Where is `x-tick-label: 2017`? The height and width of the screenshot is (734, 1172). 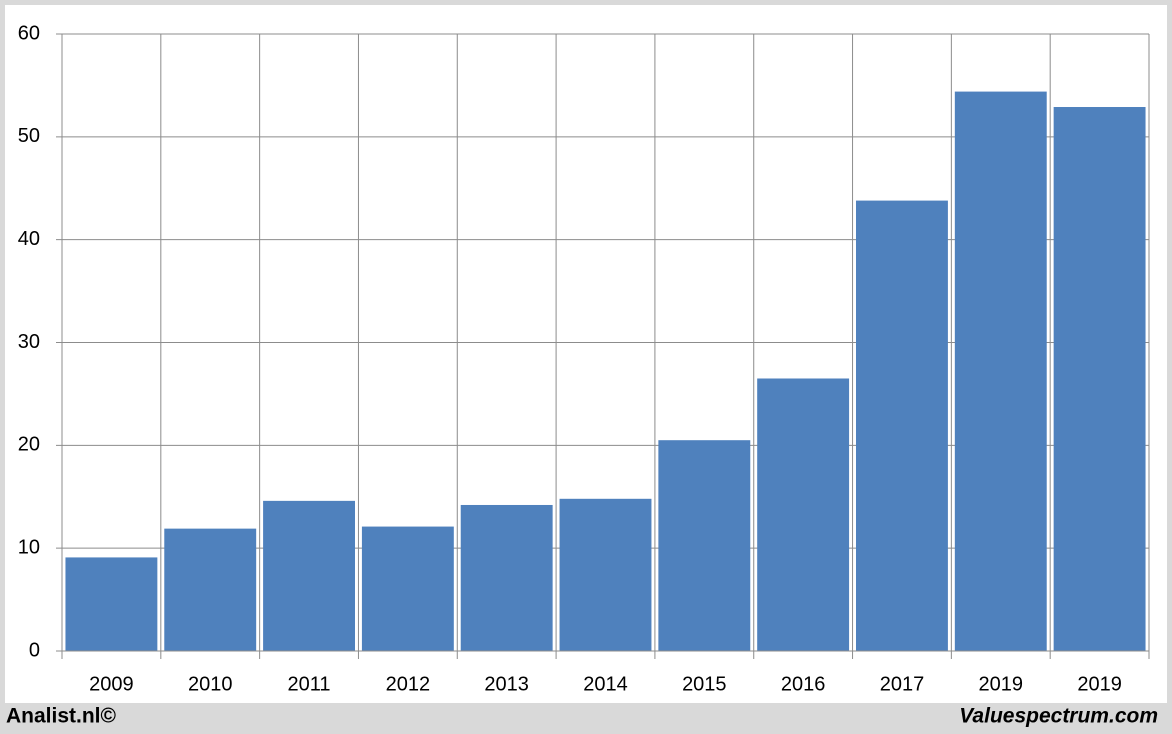
x-tick-label: 2017 is located at coordinates (902, 684).